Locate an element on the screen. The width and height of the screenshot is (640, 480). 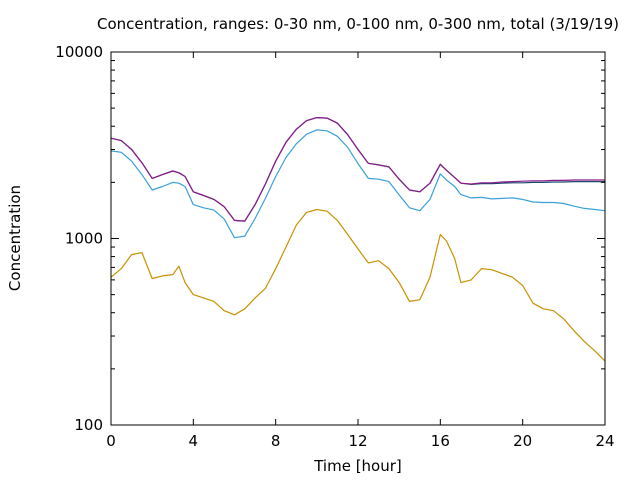
y-tick-label: 1000 is located at coordinates (84, 239).